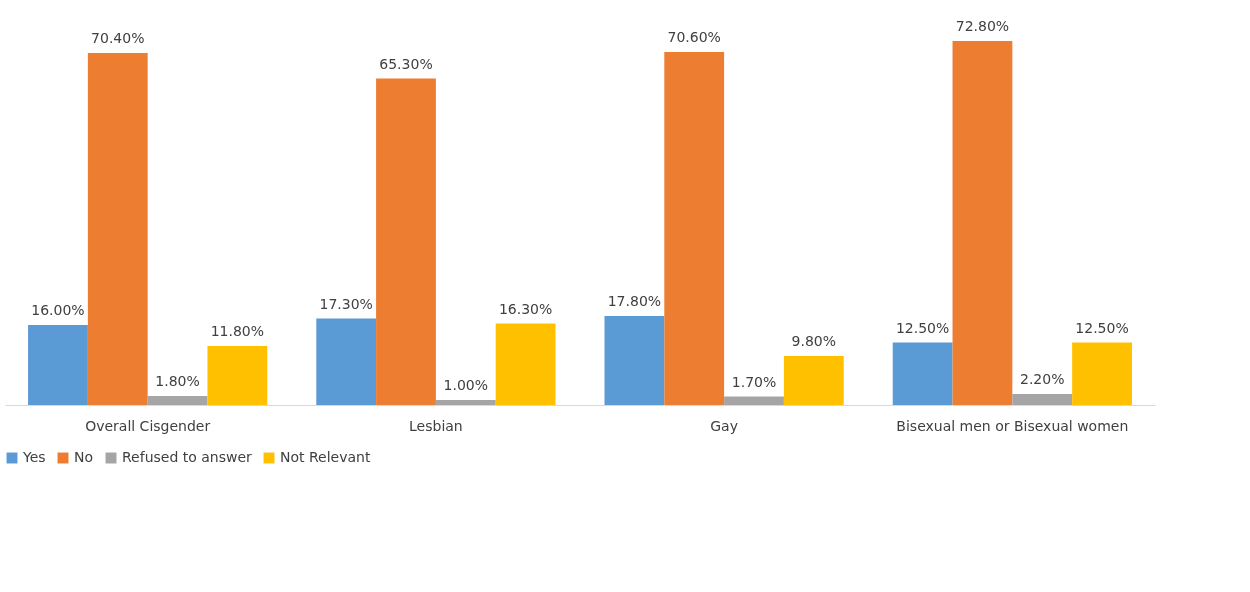 The height and width of the screenshot is (592, 1250). I want to click on data-label: 1.00%, so click(466, 385).